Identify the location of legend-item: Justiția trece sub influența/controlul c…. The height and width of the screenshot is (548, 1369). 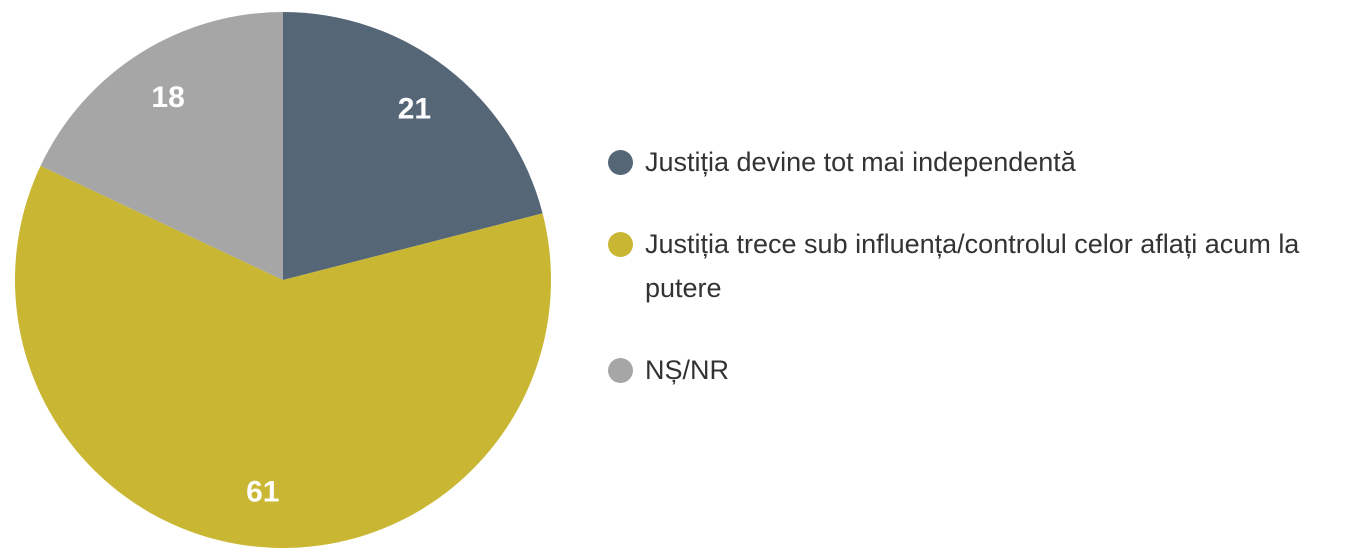
(985, 266).